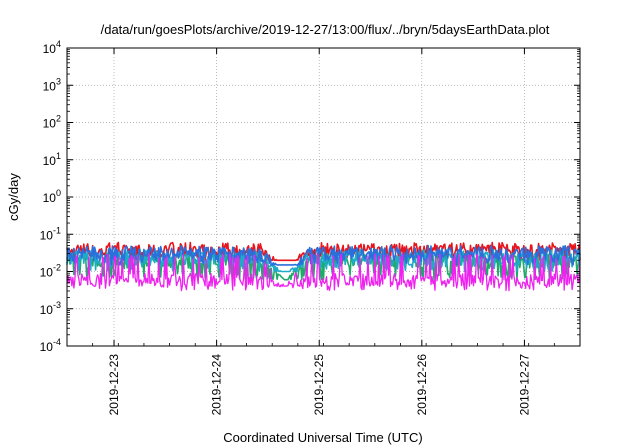 The image size is (640, 448). I want to click on y-tick-label: 10², so click(52, 122).